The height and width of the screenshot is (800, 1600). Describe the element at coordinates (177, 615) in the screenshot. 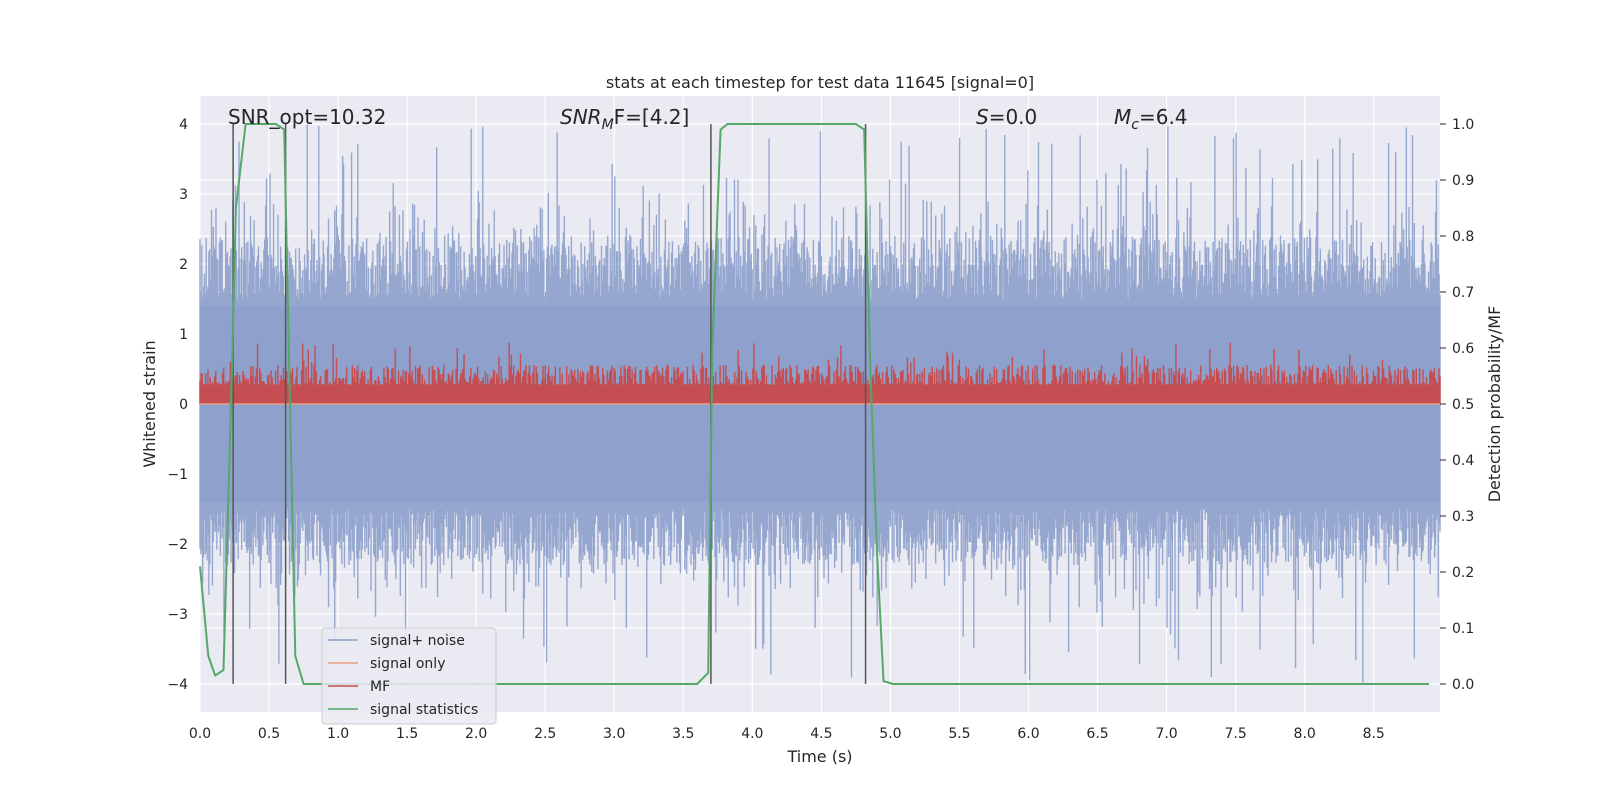

I see `y-tick-label-left: −3` at that location.